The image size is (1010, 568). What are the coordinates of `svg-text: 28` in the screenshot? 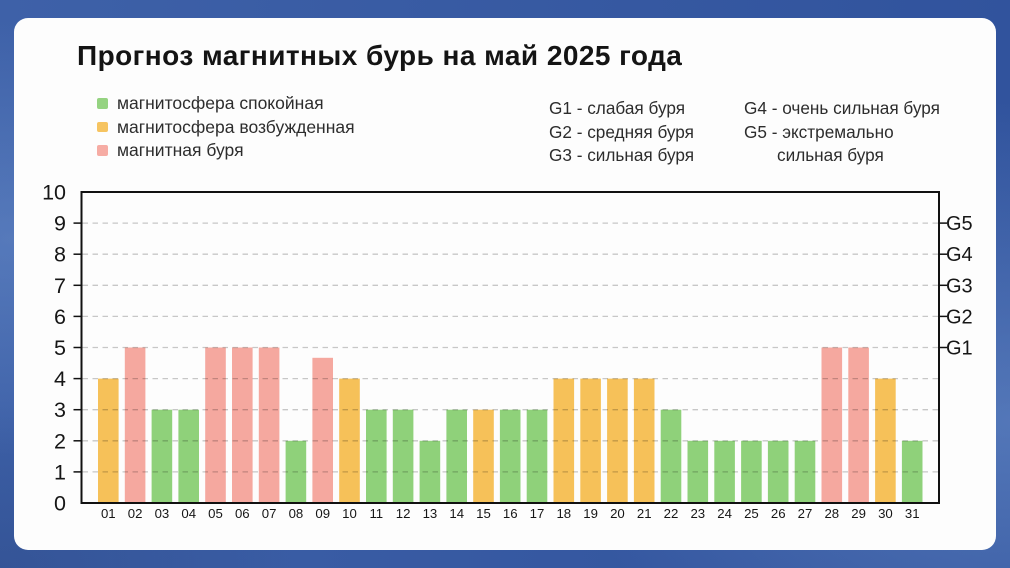 It's located at (831, 513).